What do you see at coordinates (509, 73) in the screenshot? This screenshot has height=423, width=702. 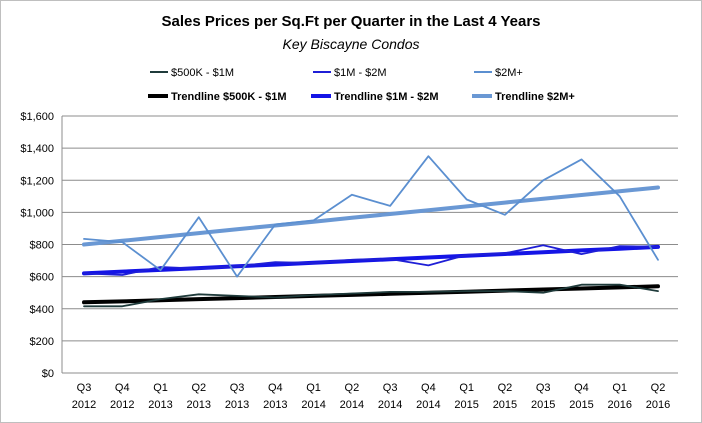 I see `legend-label-s2m: $2M+` at bounding box center [509, 73].